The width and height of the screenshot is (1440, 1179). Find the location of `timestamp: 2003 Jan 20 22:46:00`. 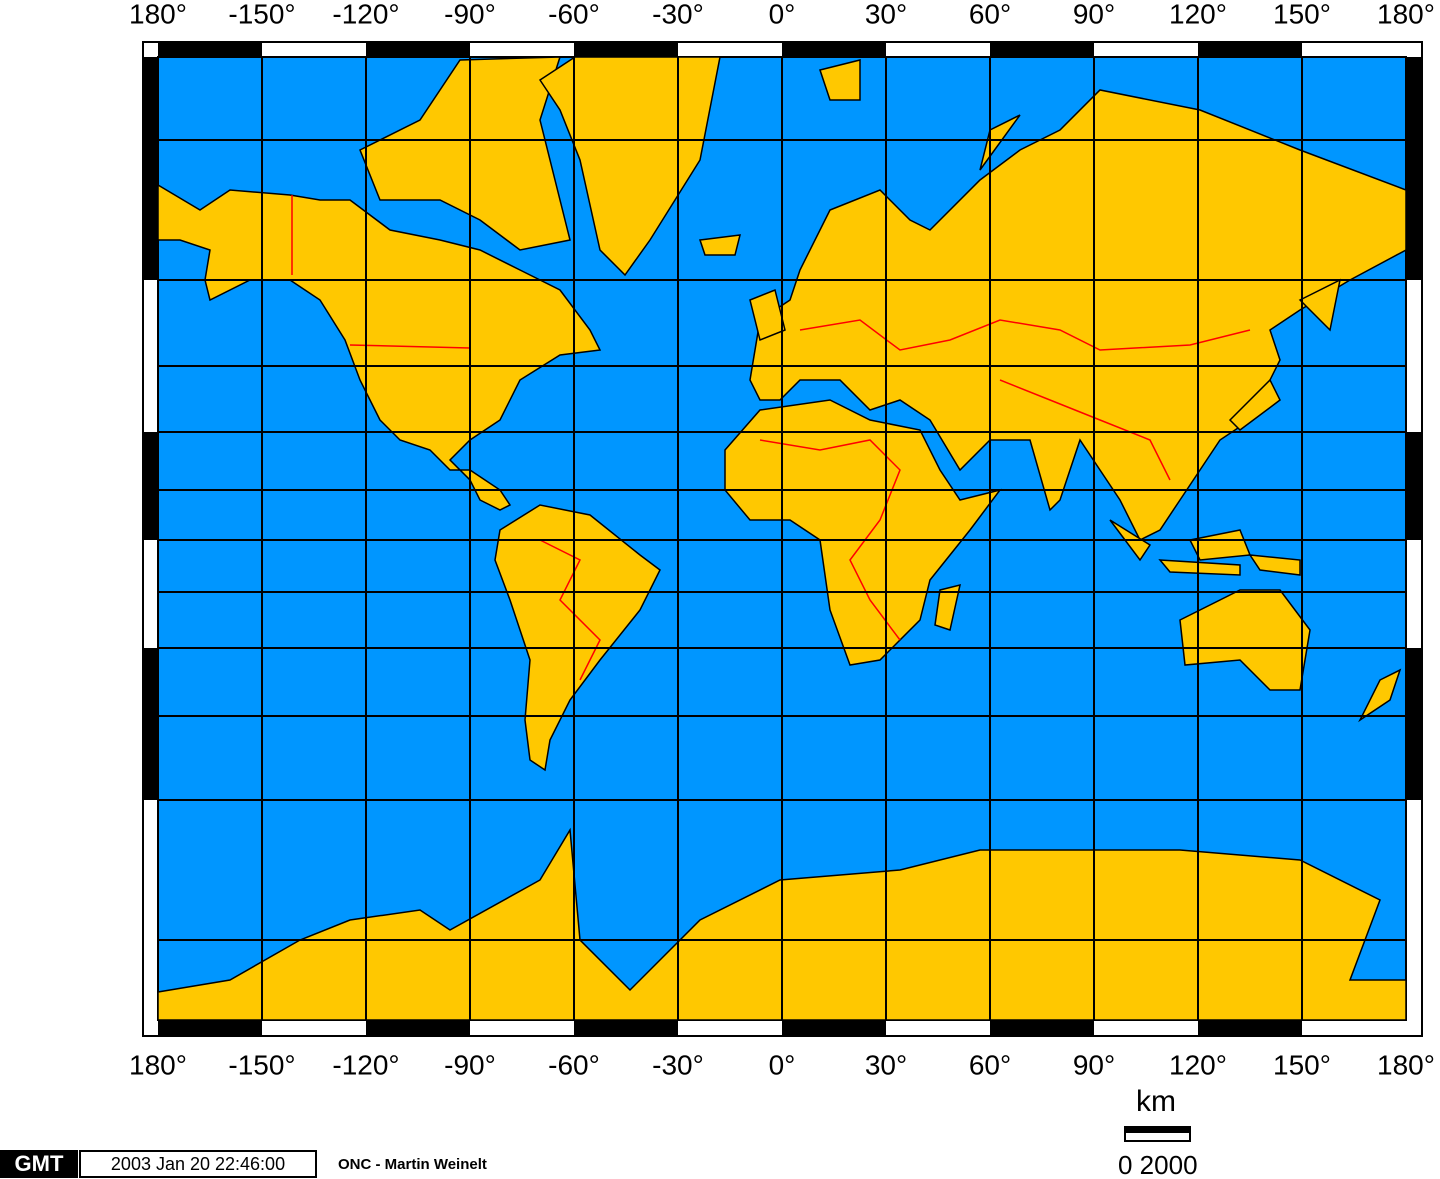

timestamp: 2003 Jan 20 22:46:00 is located at coordinates (198, 1164).